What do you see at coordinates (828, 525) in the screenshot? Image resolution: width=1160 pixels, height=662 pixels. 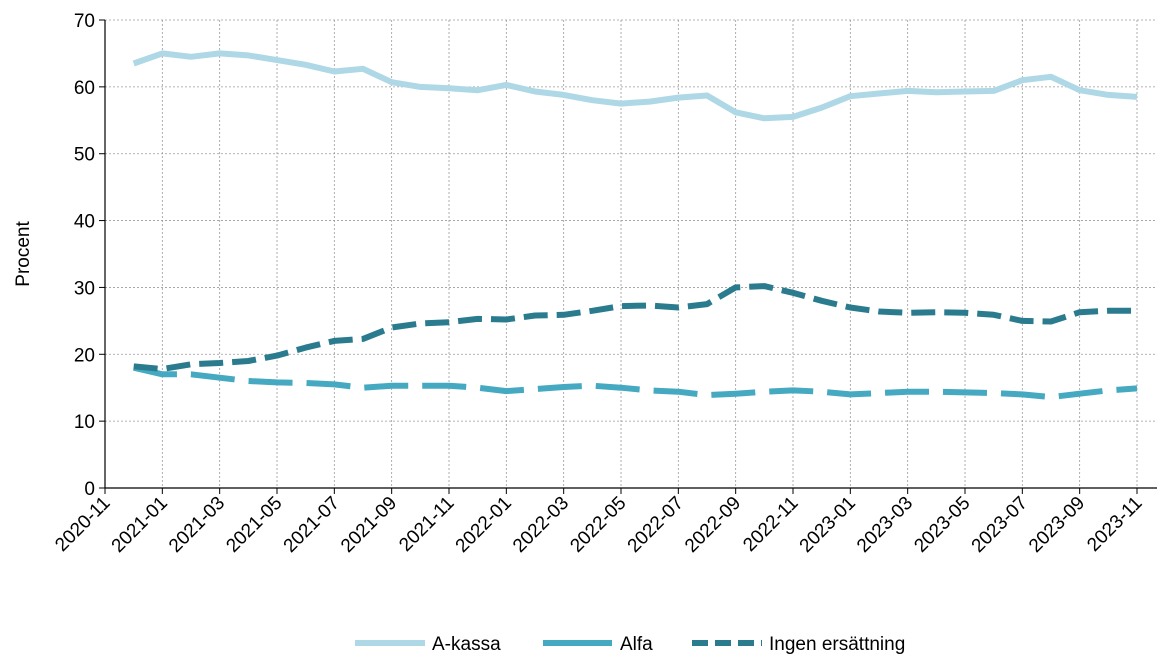 I see `x-tick-label: 2023-01` at bounding box center [828, 525].